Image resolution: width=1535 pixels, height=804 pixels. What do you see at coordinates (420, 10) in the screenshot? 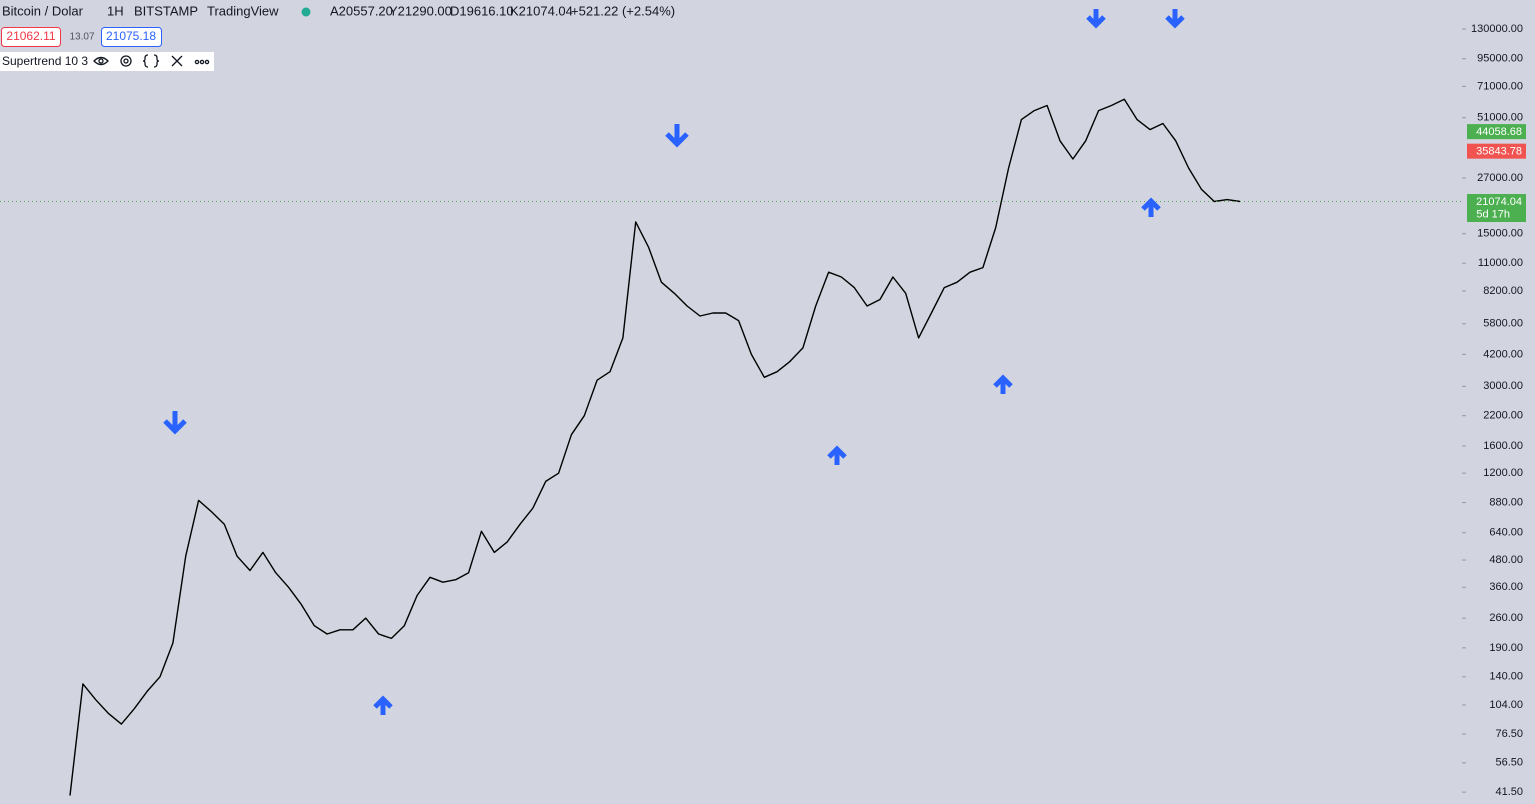
I see `ohlc-high: Y21290.00` at bounding box center [420, 10].